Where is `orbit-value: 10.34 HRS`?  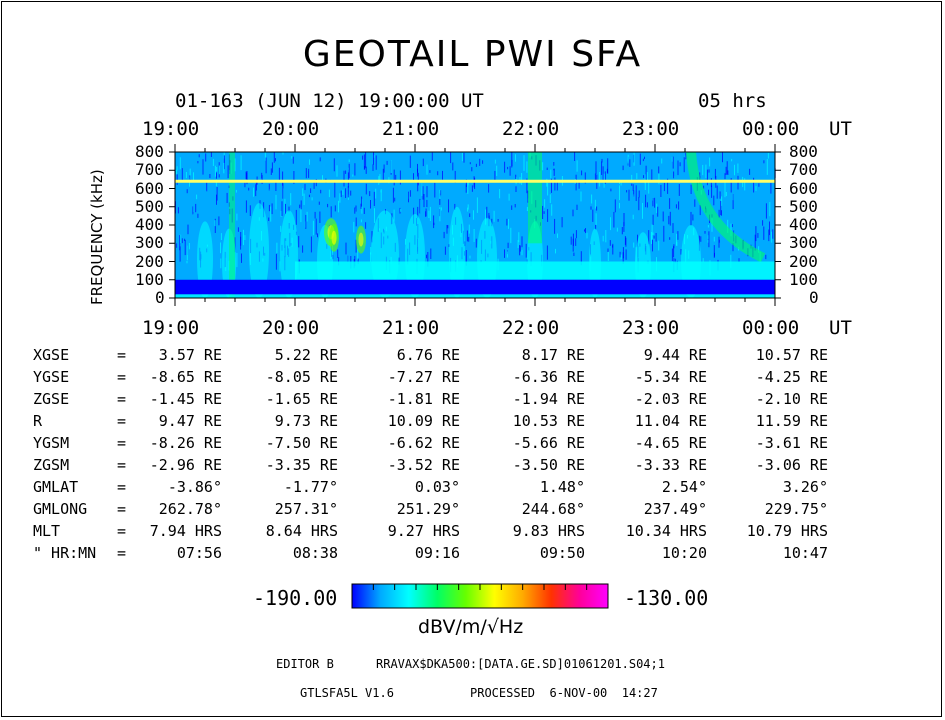 orbit-value: 10.34 HRS is located at coordinates (666, 531).